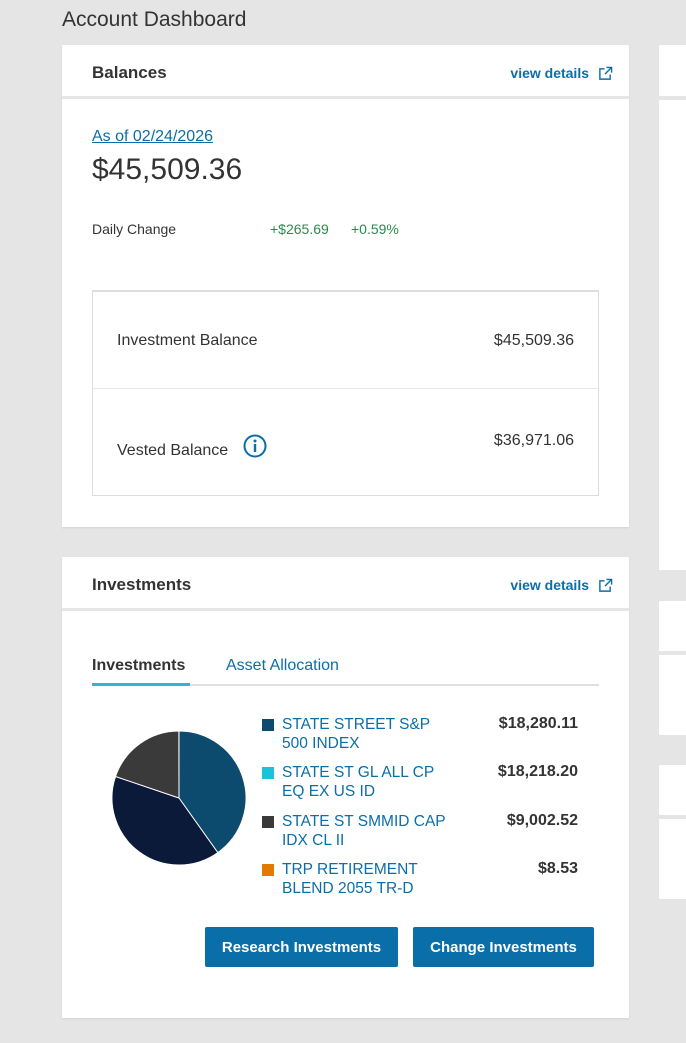 Image resolution: width=686 pixels, height=1043 pixels. Describe the element at coordinates (134, 229) in the screenshot. I see `daily-change-label: Daily Change` at that location.